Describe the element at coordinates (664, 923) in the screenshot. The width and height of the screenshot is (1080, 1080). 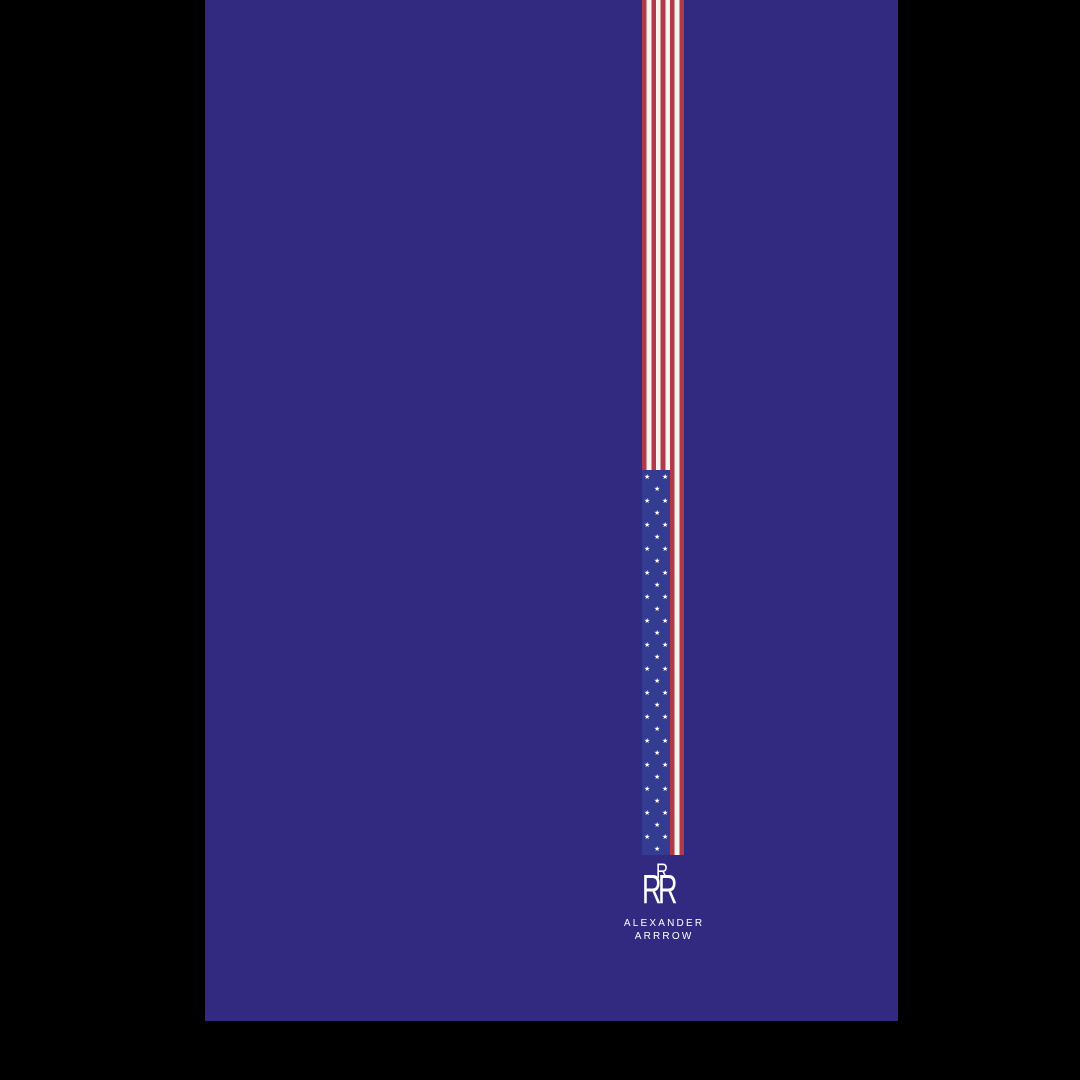
I see `brand-name-line1: ALEXANDER` at that location.